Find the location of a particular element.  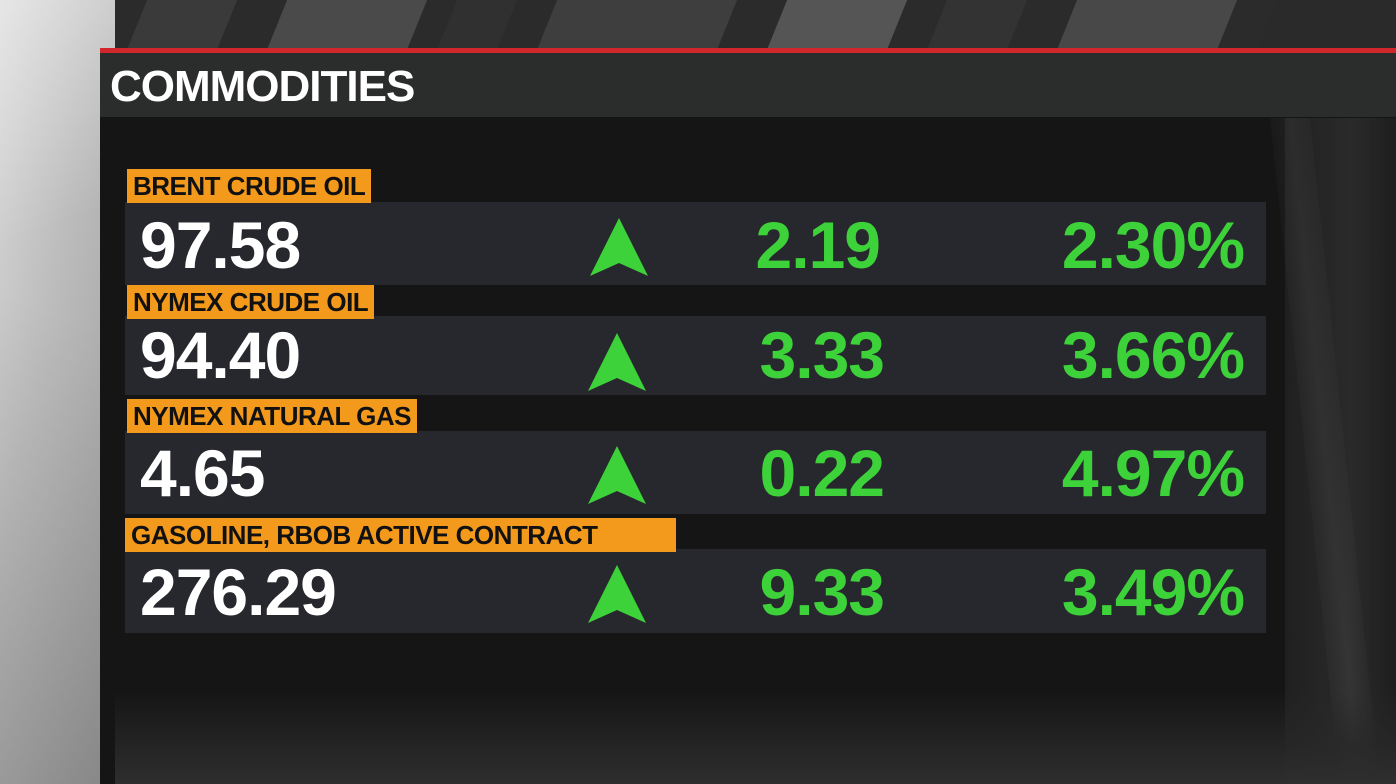

price-value: 97.58 is located at coordinates (220, 245).